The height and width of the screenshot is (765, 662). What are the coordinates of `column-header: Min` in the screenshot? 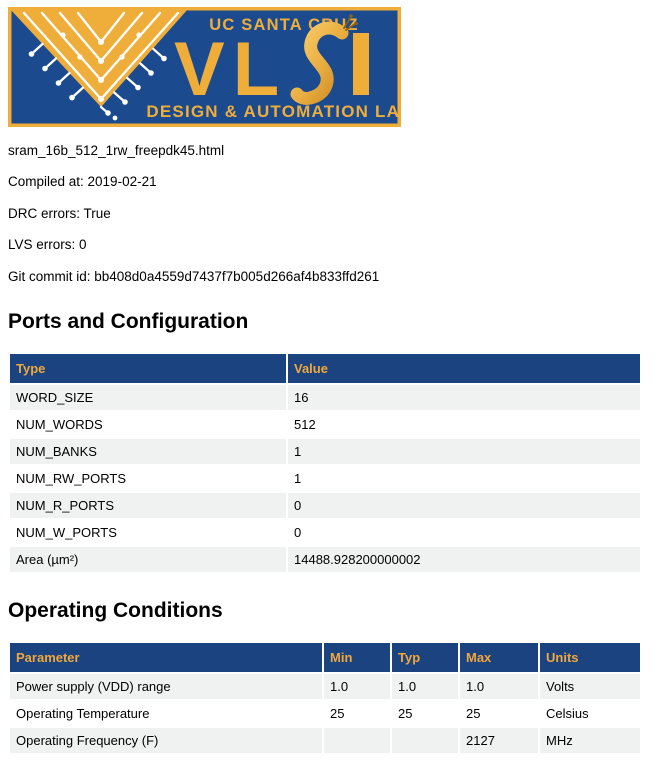 It's located at (357, 657).